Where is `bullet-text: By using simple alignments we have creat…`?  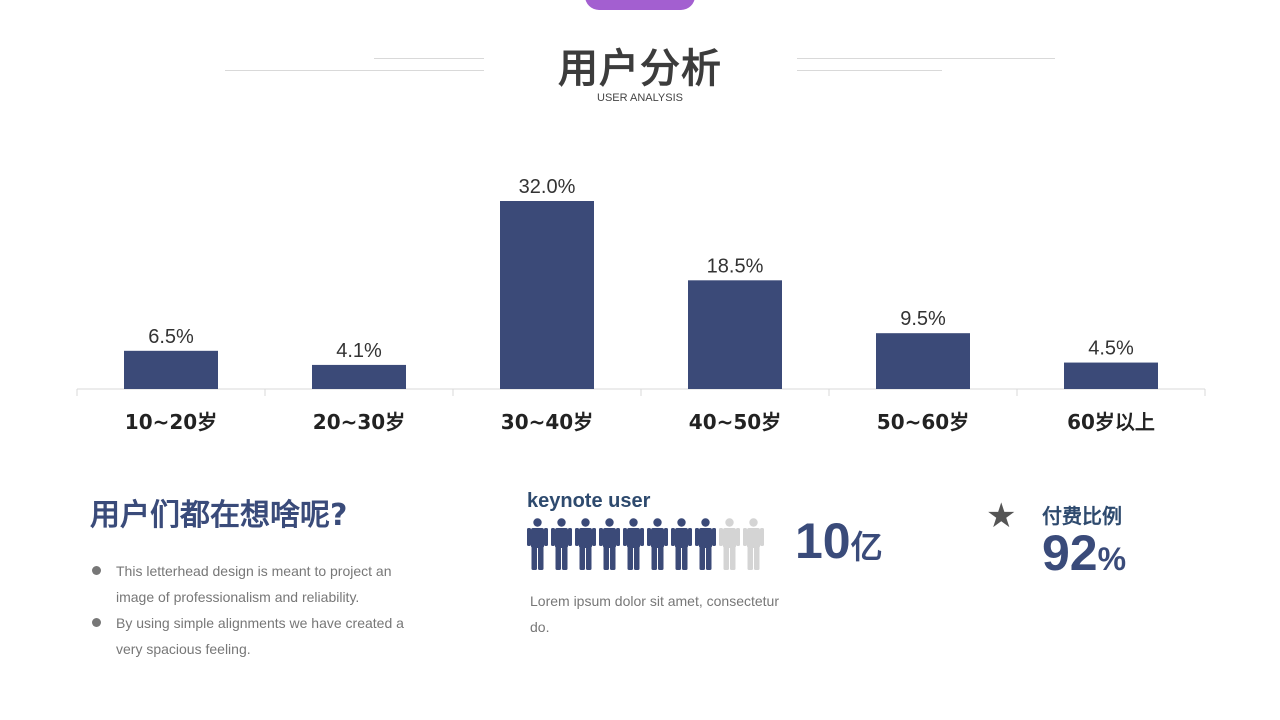
bullet-text: By using simple alignments we have creat… is located at coordinates (260, 636).